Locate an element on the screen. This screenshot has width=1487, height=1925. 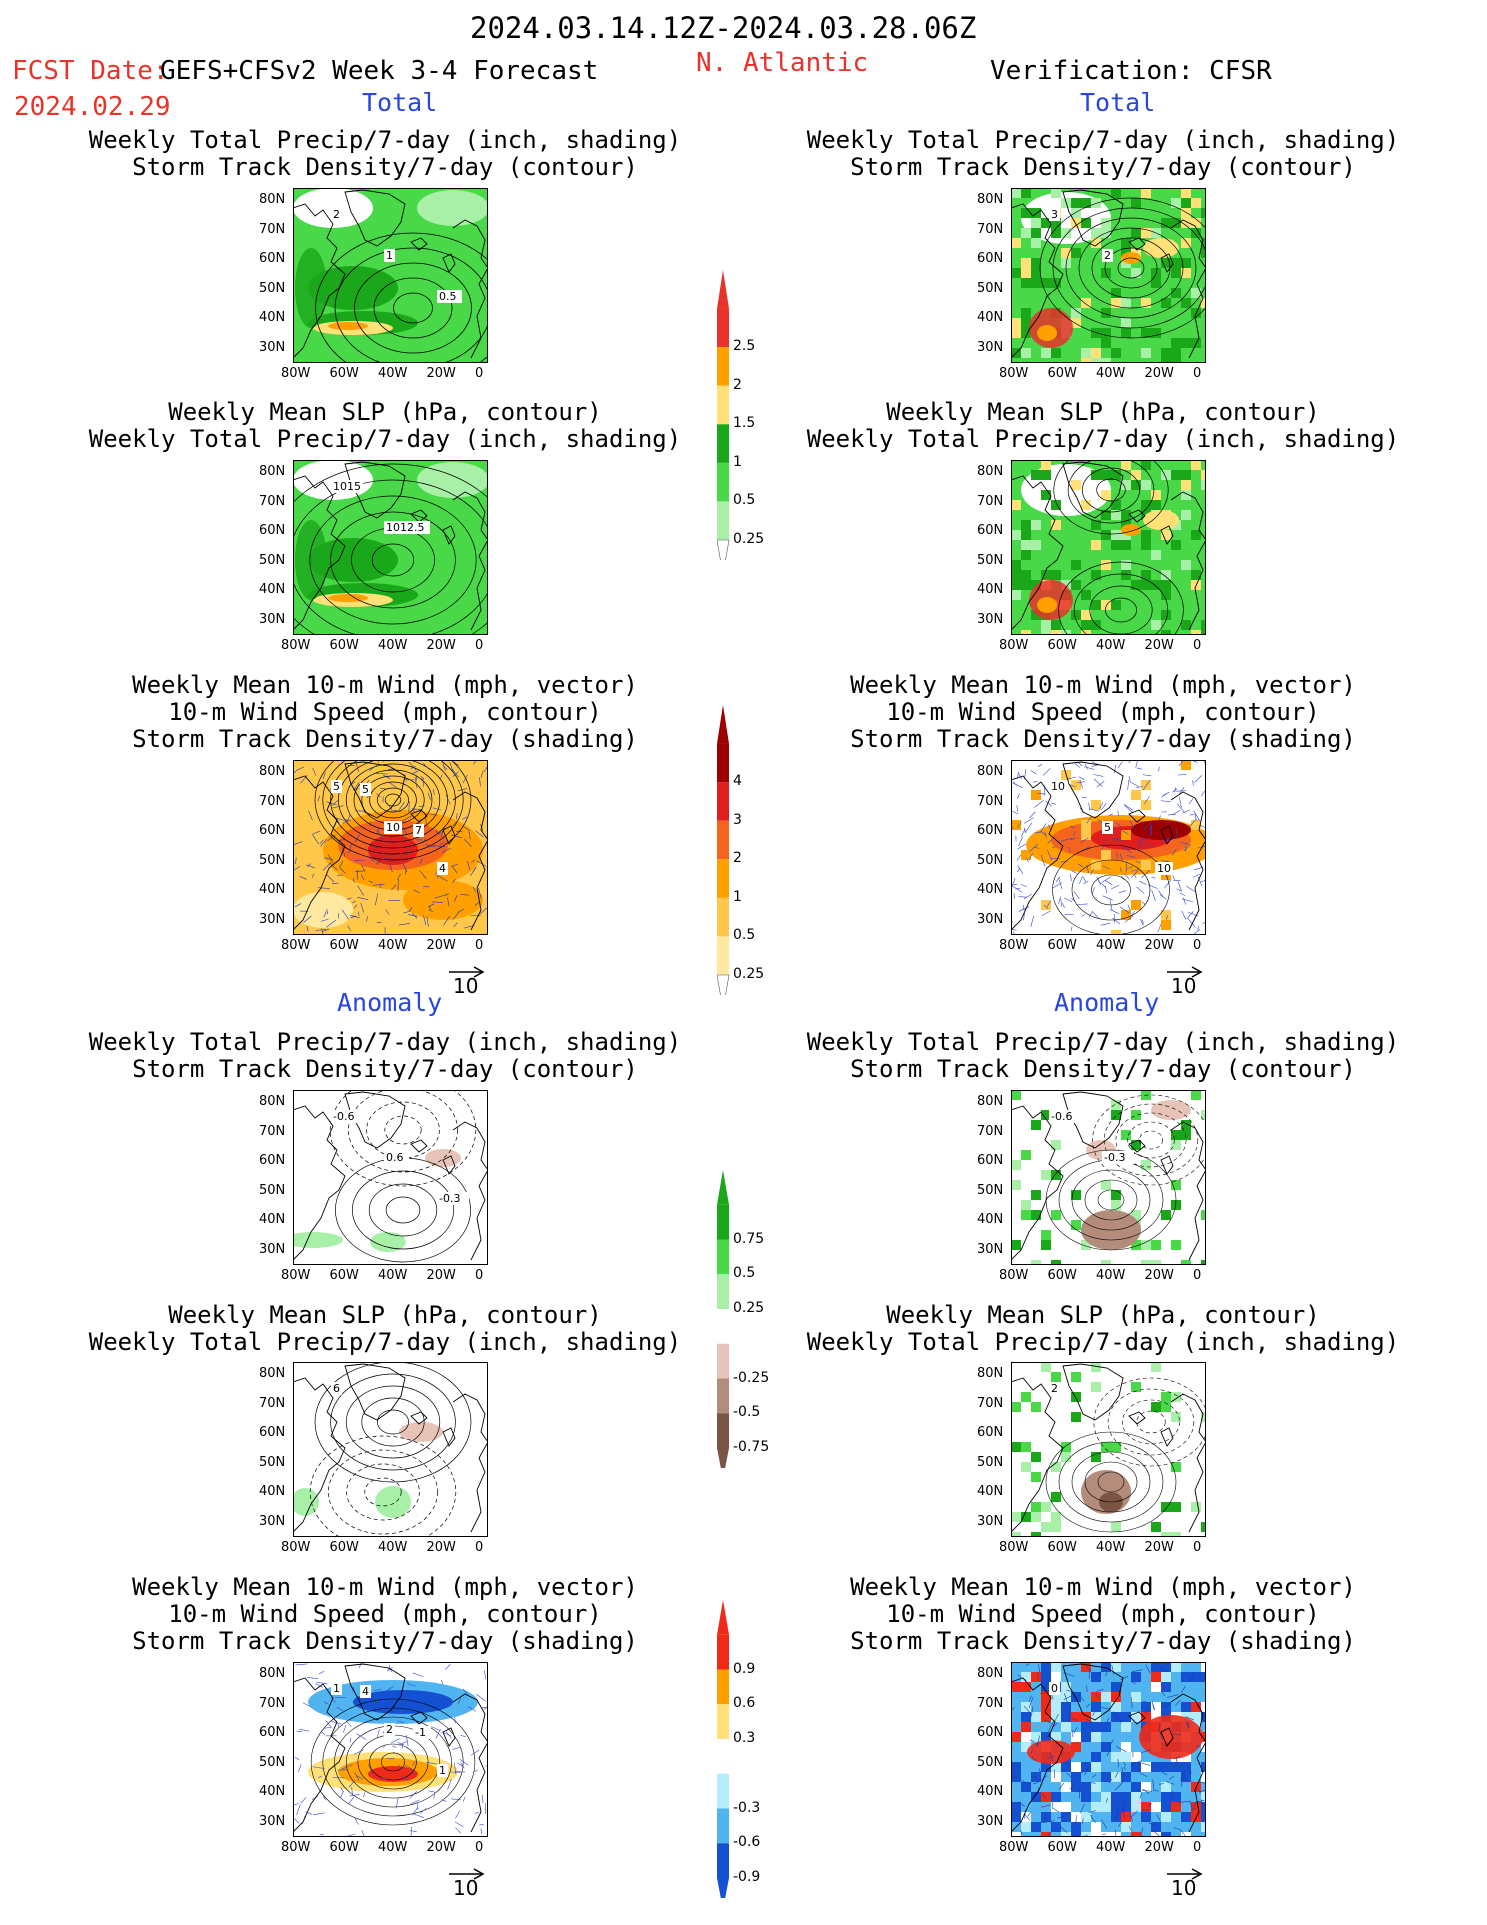
section-total-left: Total is located at coordinates (400, 102).